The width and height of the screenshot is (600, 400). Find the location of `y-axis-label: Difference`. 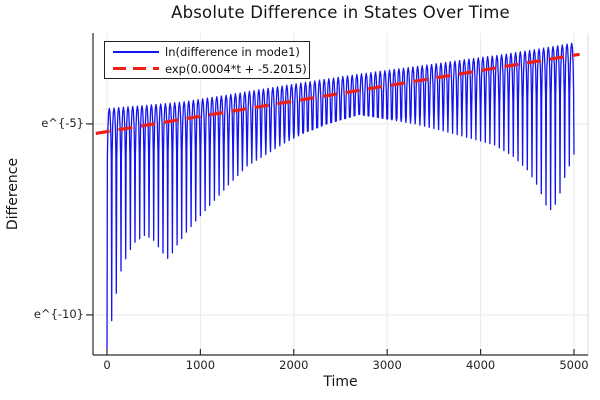

y-axis-label: Difference is located at coordinates (13, 194).